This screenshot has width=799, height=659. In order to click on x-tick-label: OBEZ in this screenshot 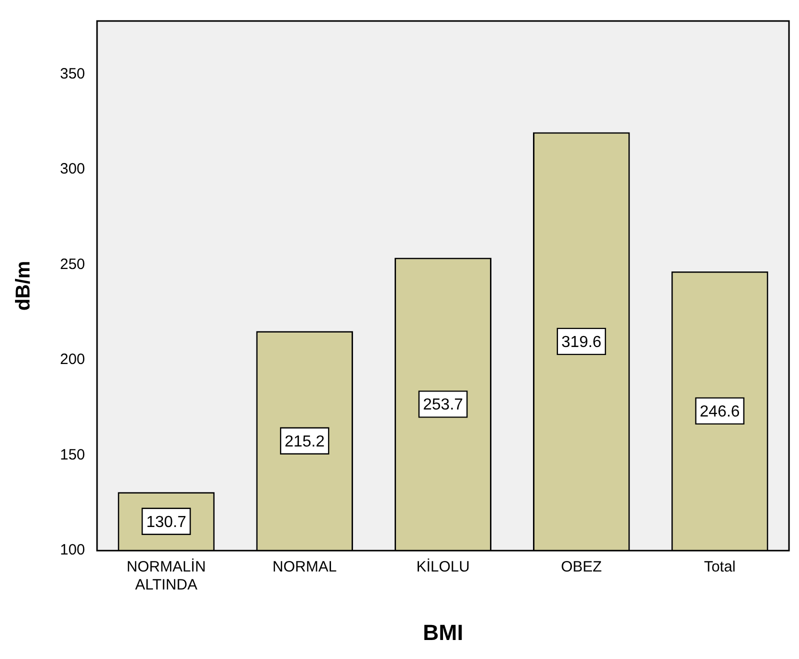, I will do `click(581, 567)`.